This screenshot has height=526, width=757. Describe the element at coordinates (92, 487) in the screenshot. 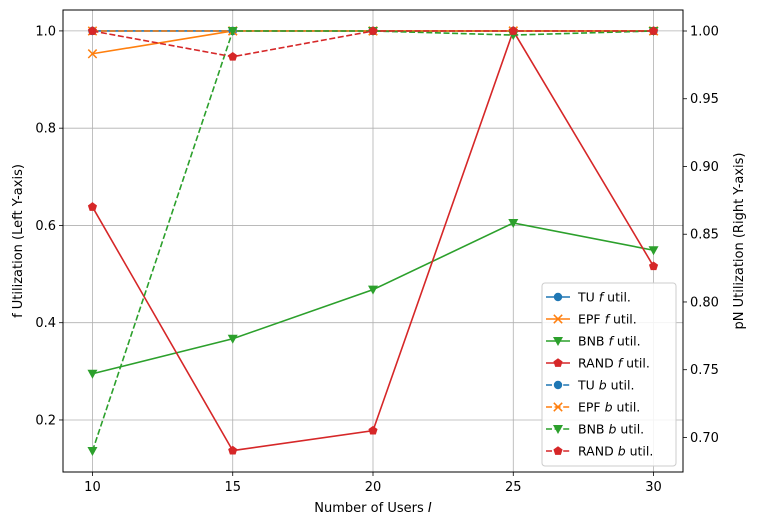

I see `x-tick-label: 10` at that location.